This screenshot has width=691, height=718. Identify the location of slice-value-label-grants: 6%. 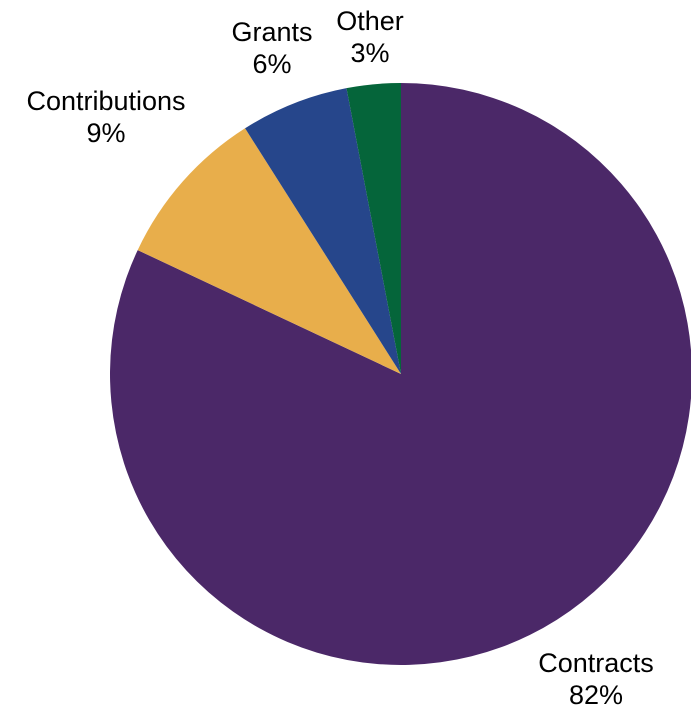
(271, 64).